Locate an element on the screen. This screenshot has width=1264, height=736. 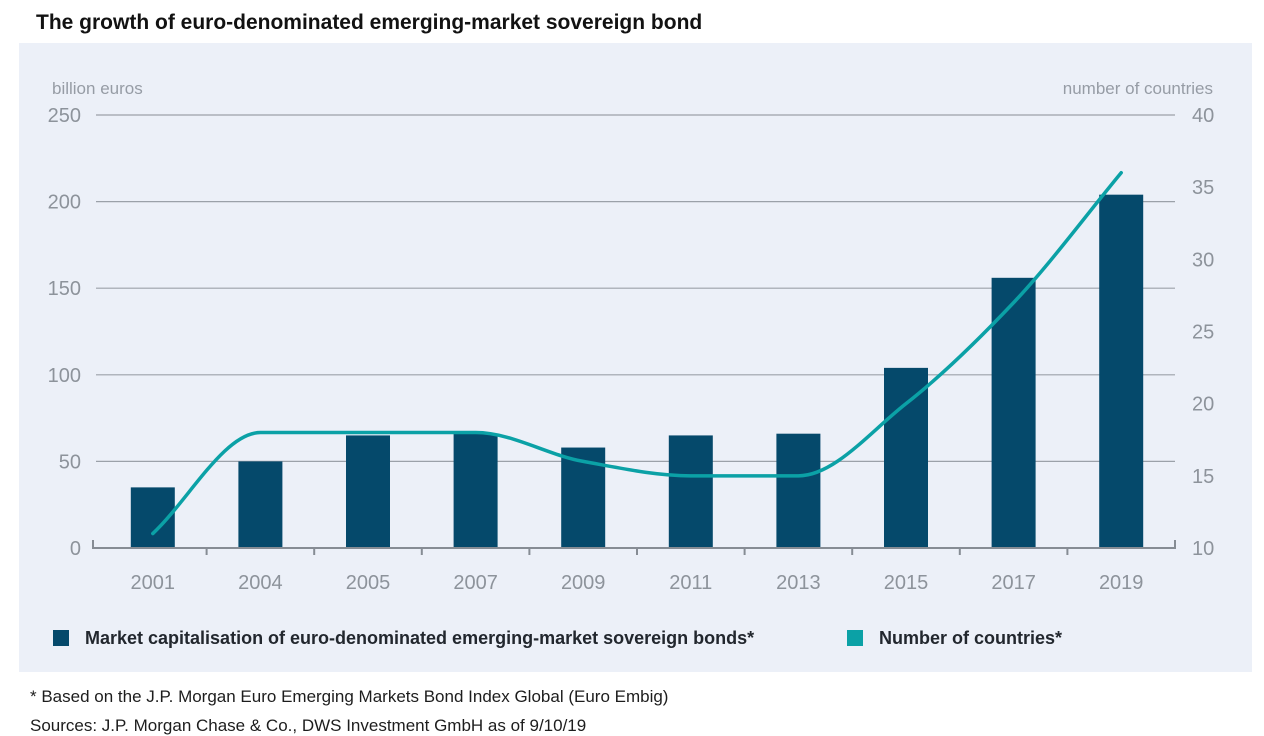
bar-2015 is located at coordinates (906, 457).